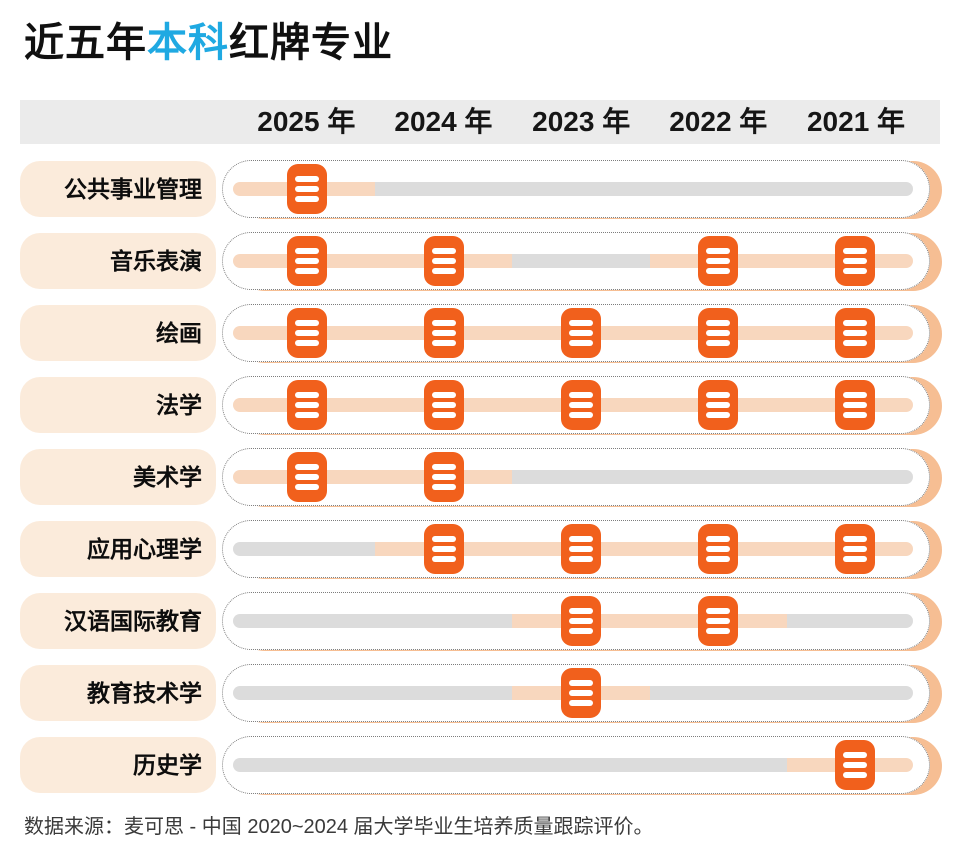 This screenshot has width=960, height=846. I want to click on year-label: 2023 年, so click(581, 121).